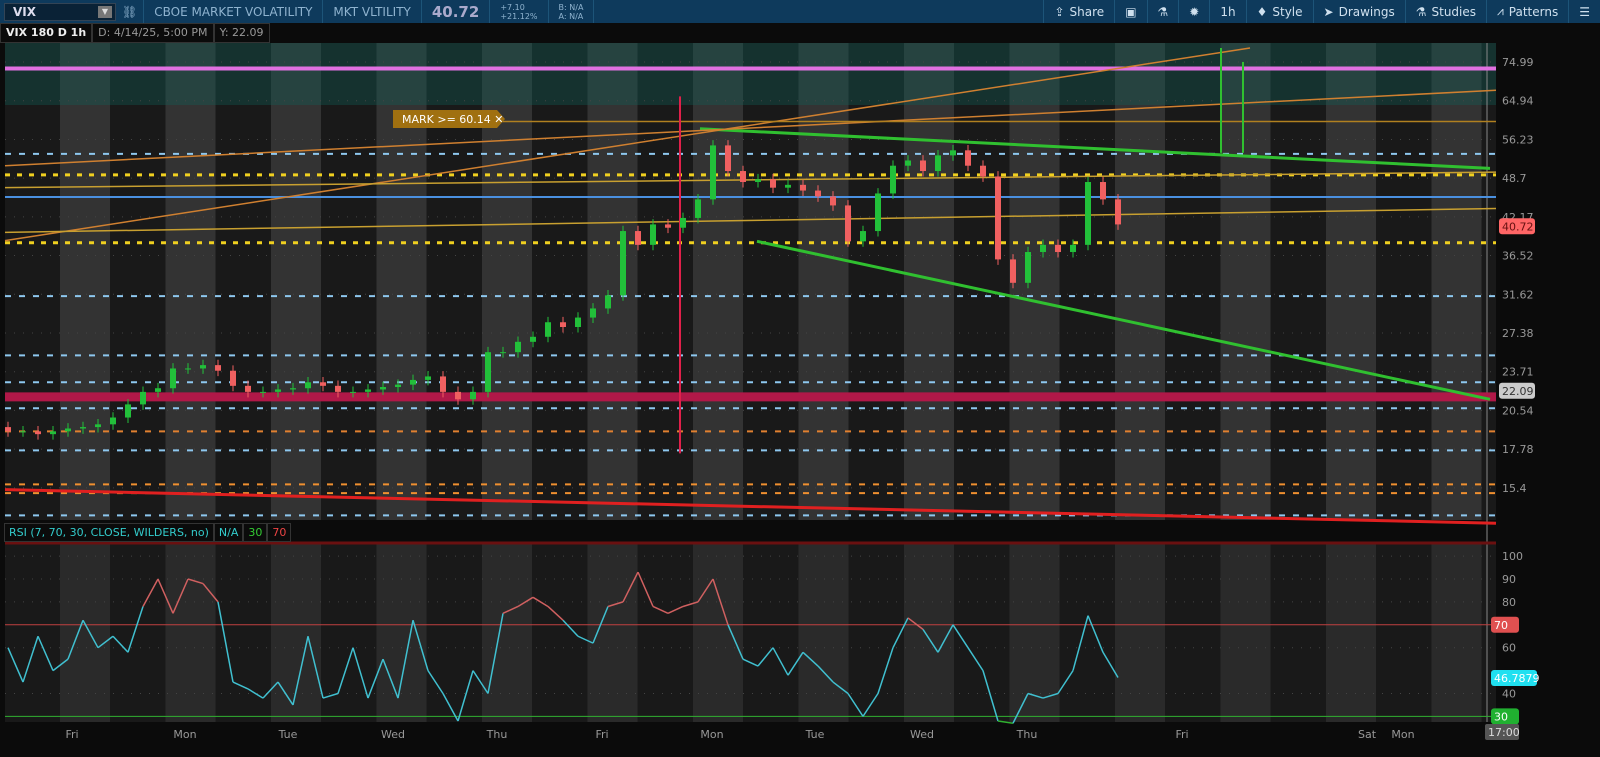  Describe the element at coordinates (1227, 11) in the screenshot. I see `toolbar-1h: 1h` at that location.